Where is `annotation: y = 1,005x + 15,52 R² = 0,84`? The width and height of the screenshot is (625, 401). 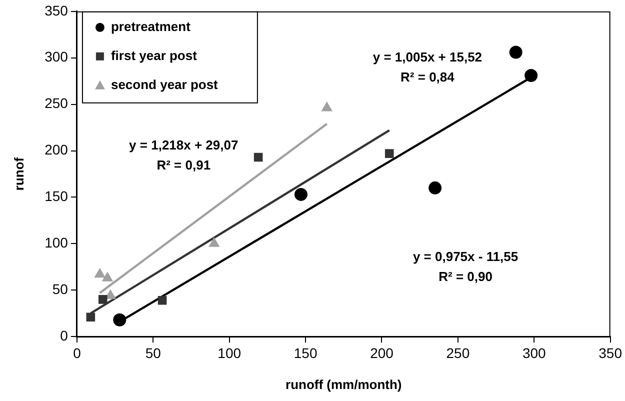 annotation: y = 1,005x + 15,52 R² = 0,84 is located at coordinates (427, 66).